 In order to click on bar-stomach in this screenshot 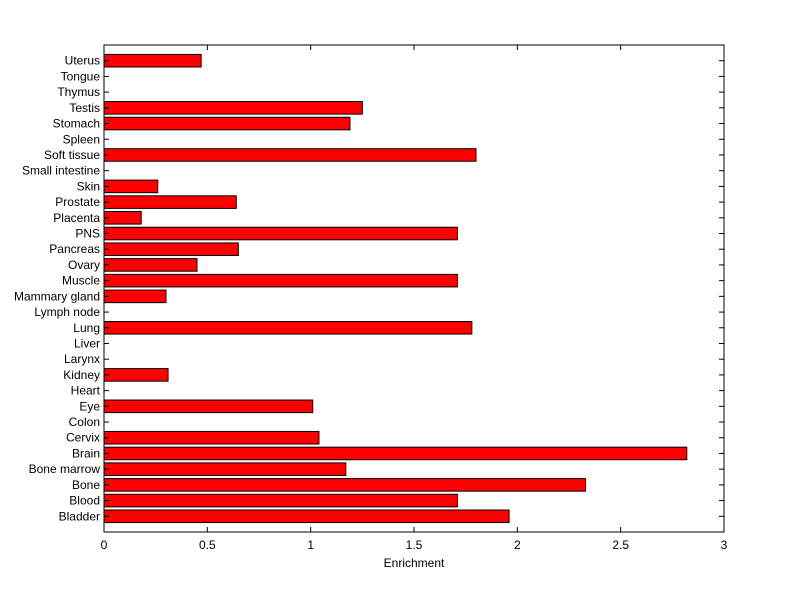, I will do `click(227, 123)`.